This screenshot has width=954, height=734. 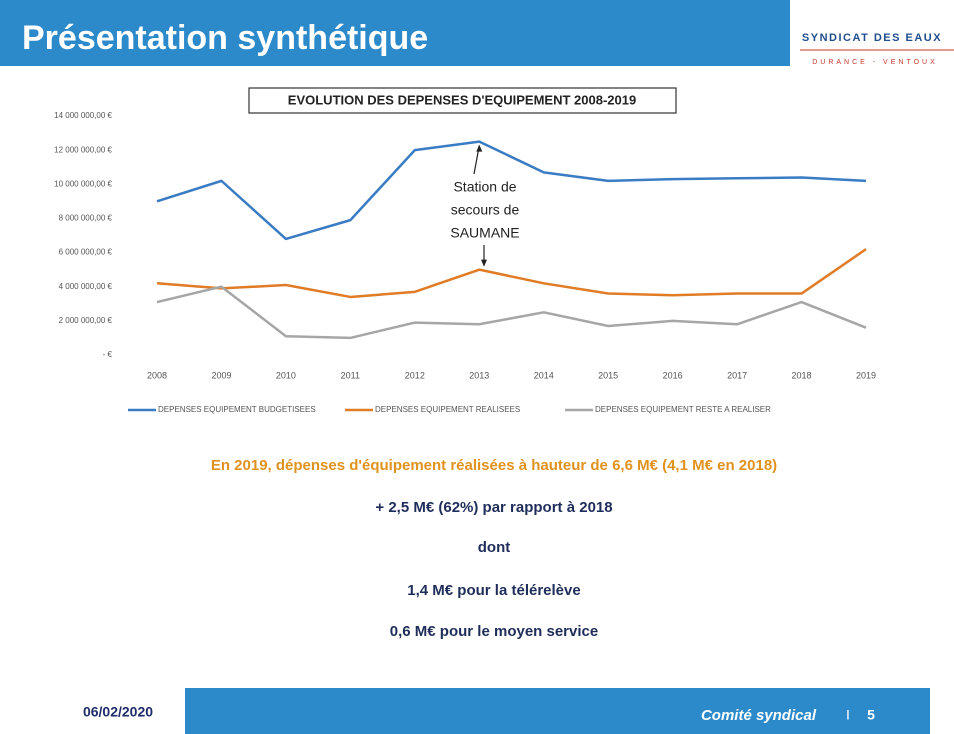 What do you see at coordinates (494, 547) in the screenshot?
I see `summary-line: dont` at bounding box center [494, 547].